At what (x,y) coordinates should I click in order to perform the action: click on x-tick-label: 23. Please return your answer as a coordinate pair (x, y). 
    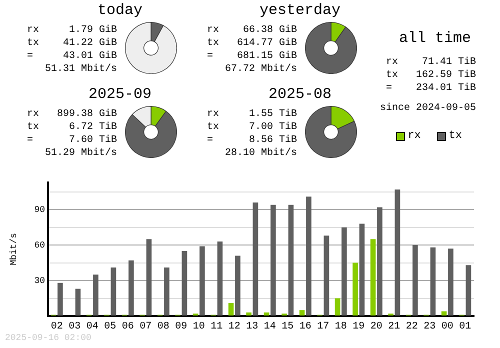
    Looking at the image, I should click on (430, 327).